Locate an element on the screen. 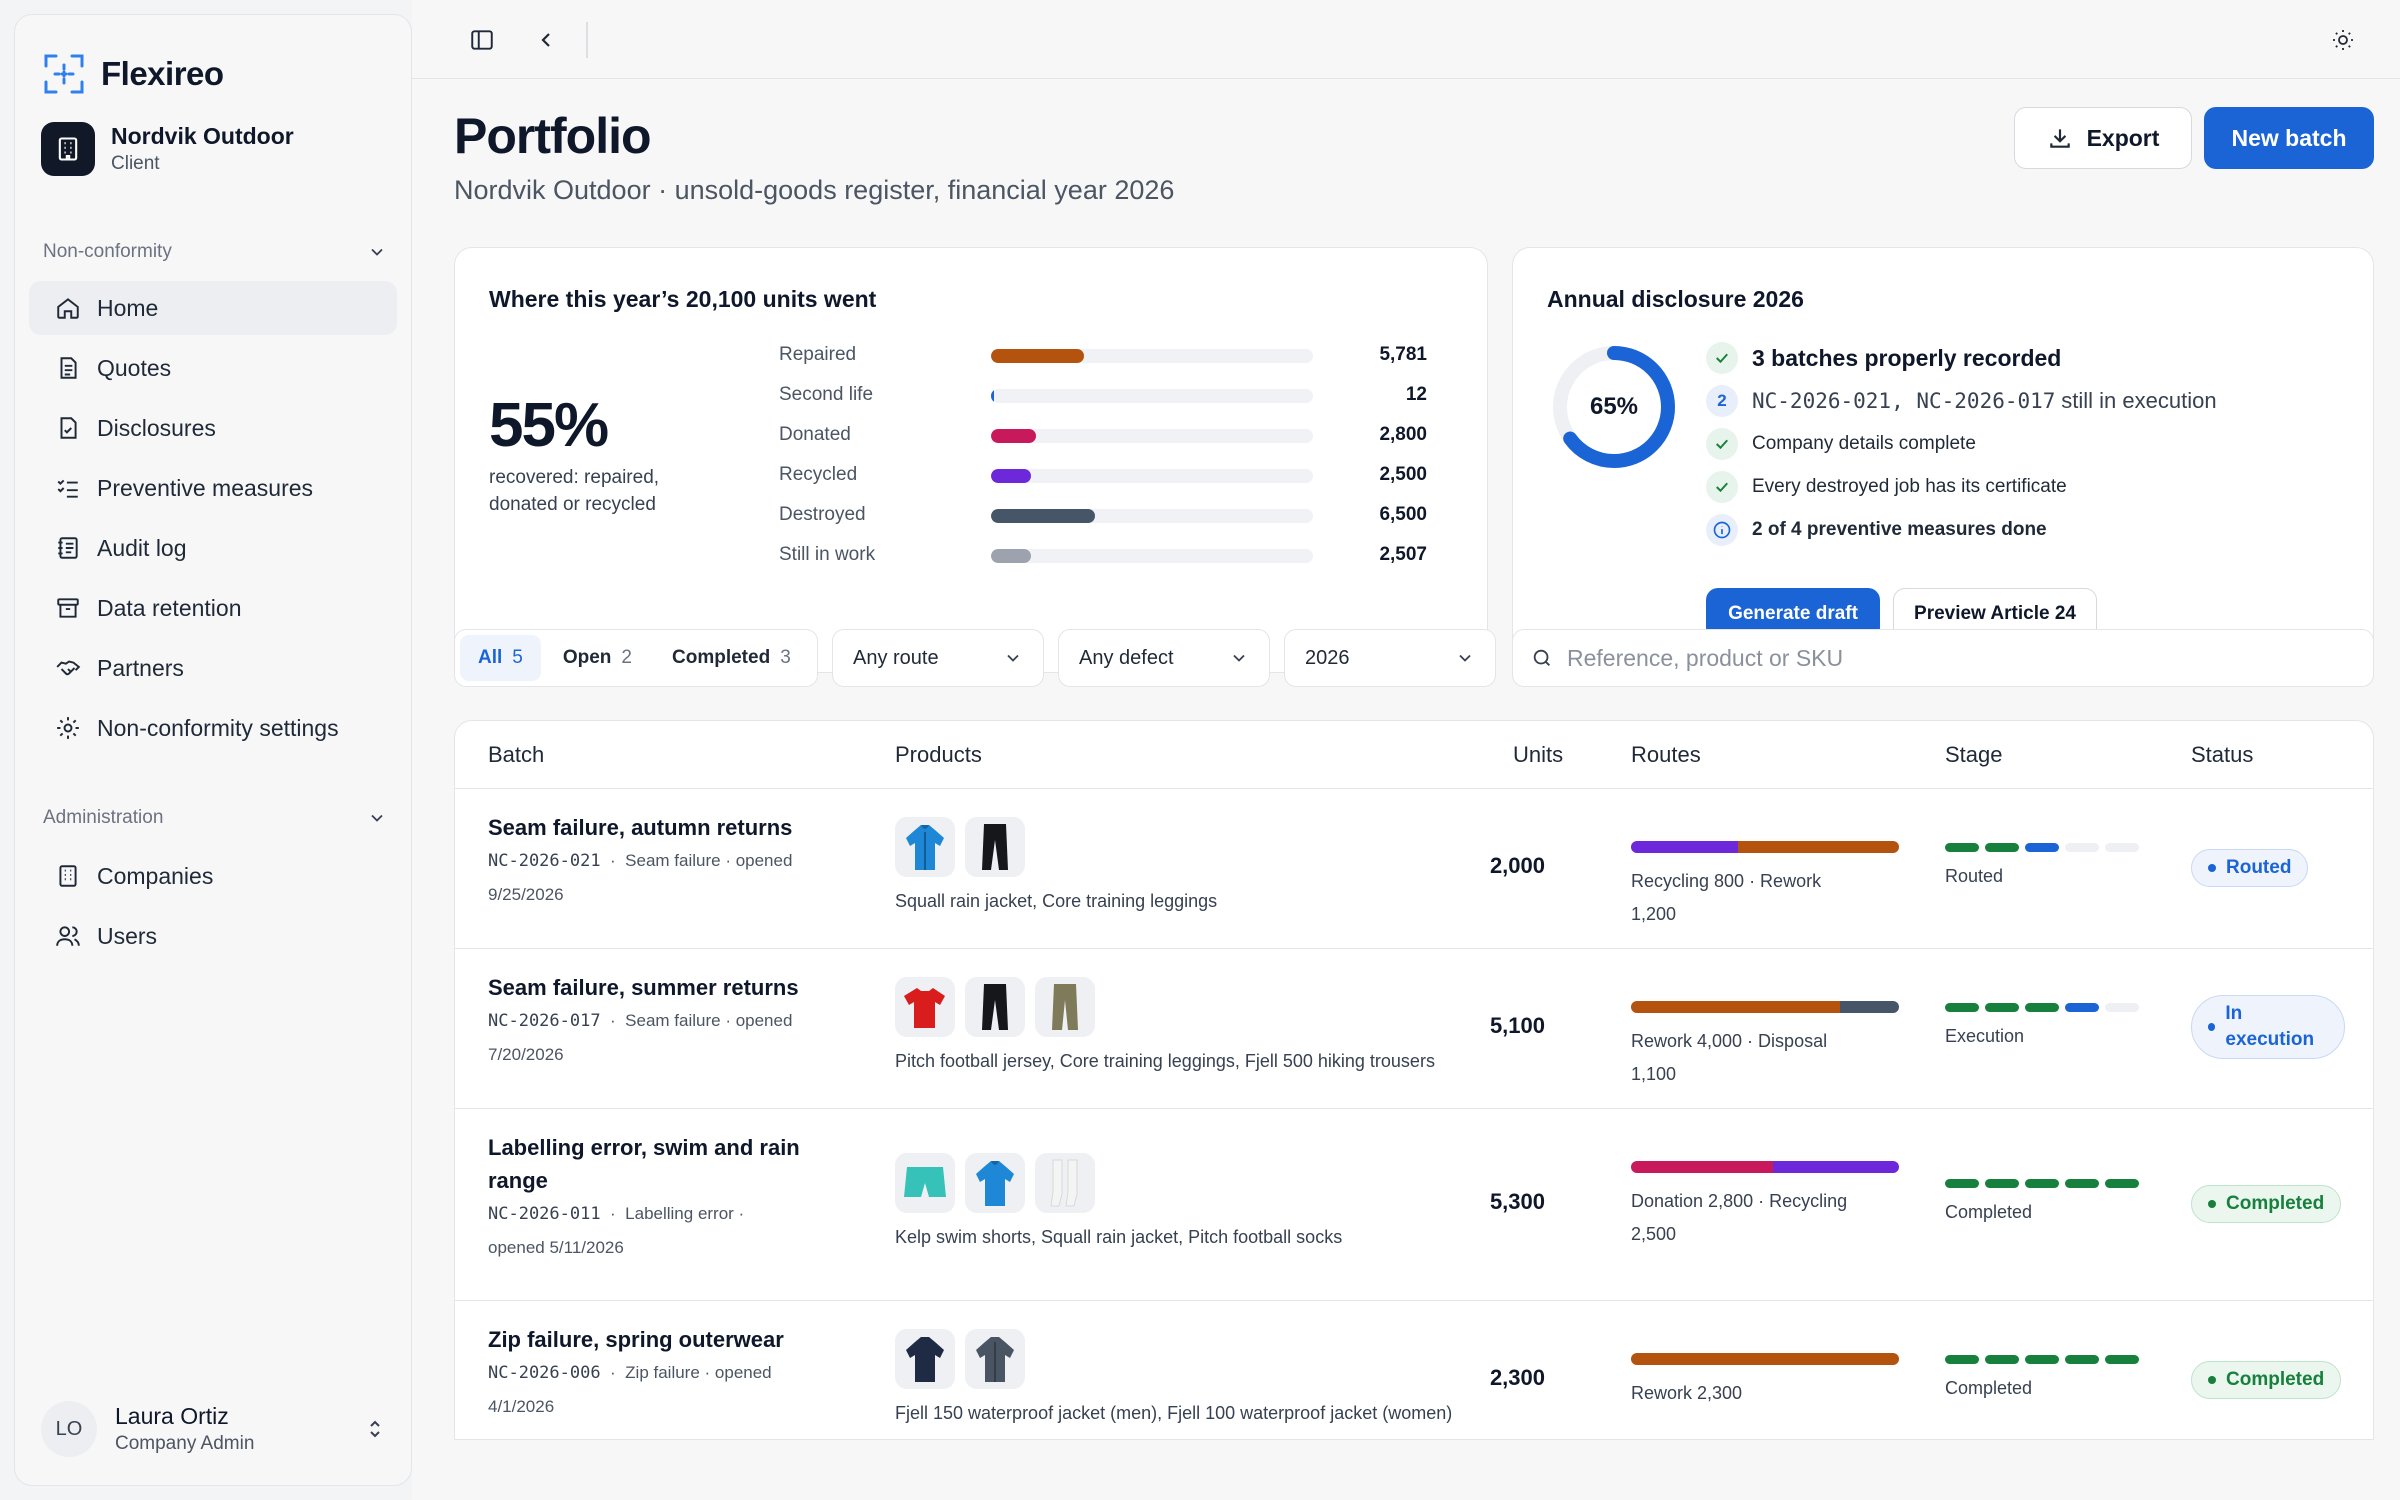 The height and width of the screenshot is (1500, 2400). section-non-conformity: Non-conformity is located at coordinates (215, 252).